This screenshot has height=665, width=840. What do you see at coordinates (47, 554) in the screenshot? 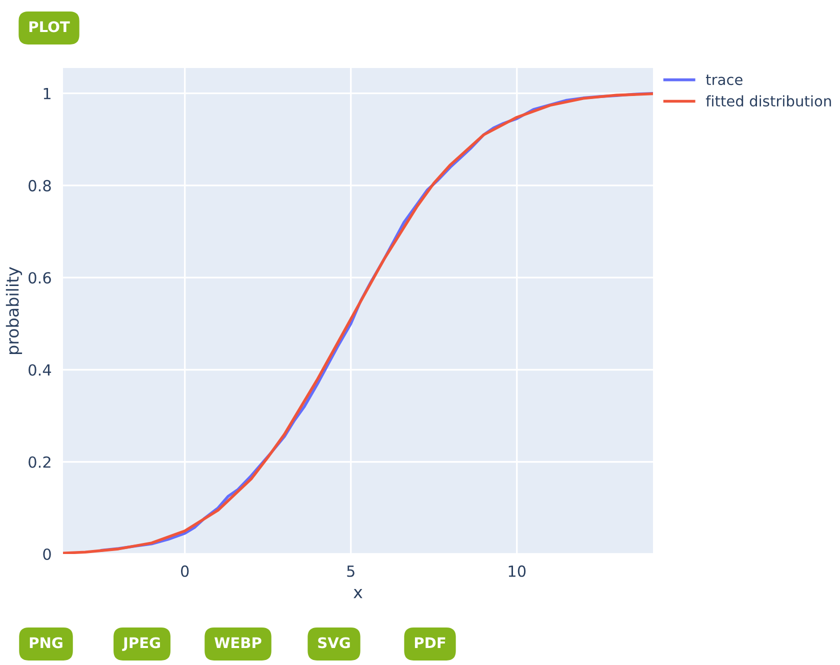
I see `y-tick-label: 0` at bounding box center [47, 554].